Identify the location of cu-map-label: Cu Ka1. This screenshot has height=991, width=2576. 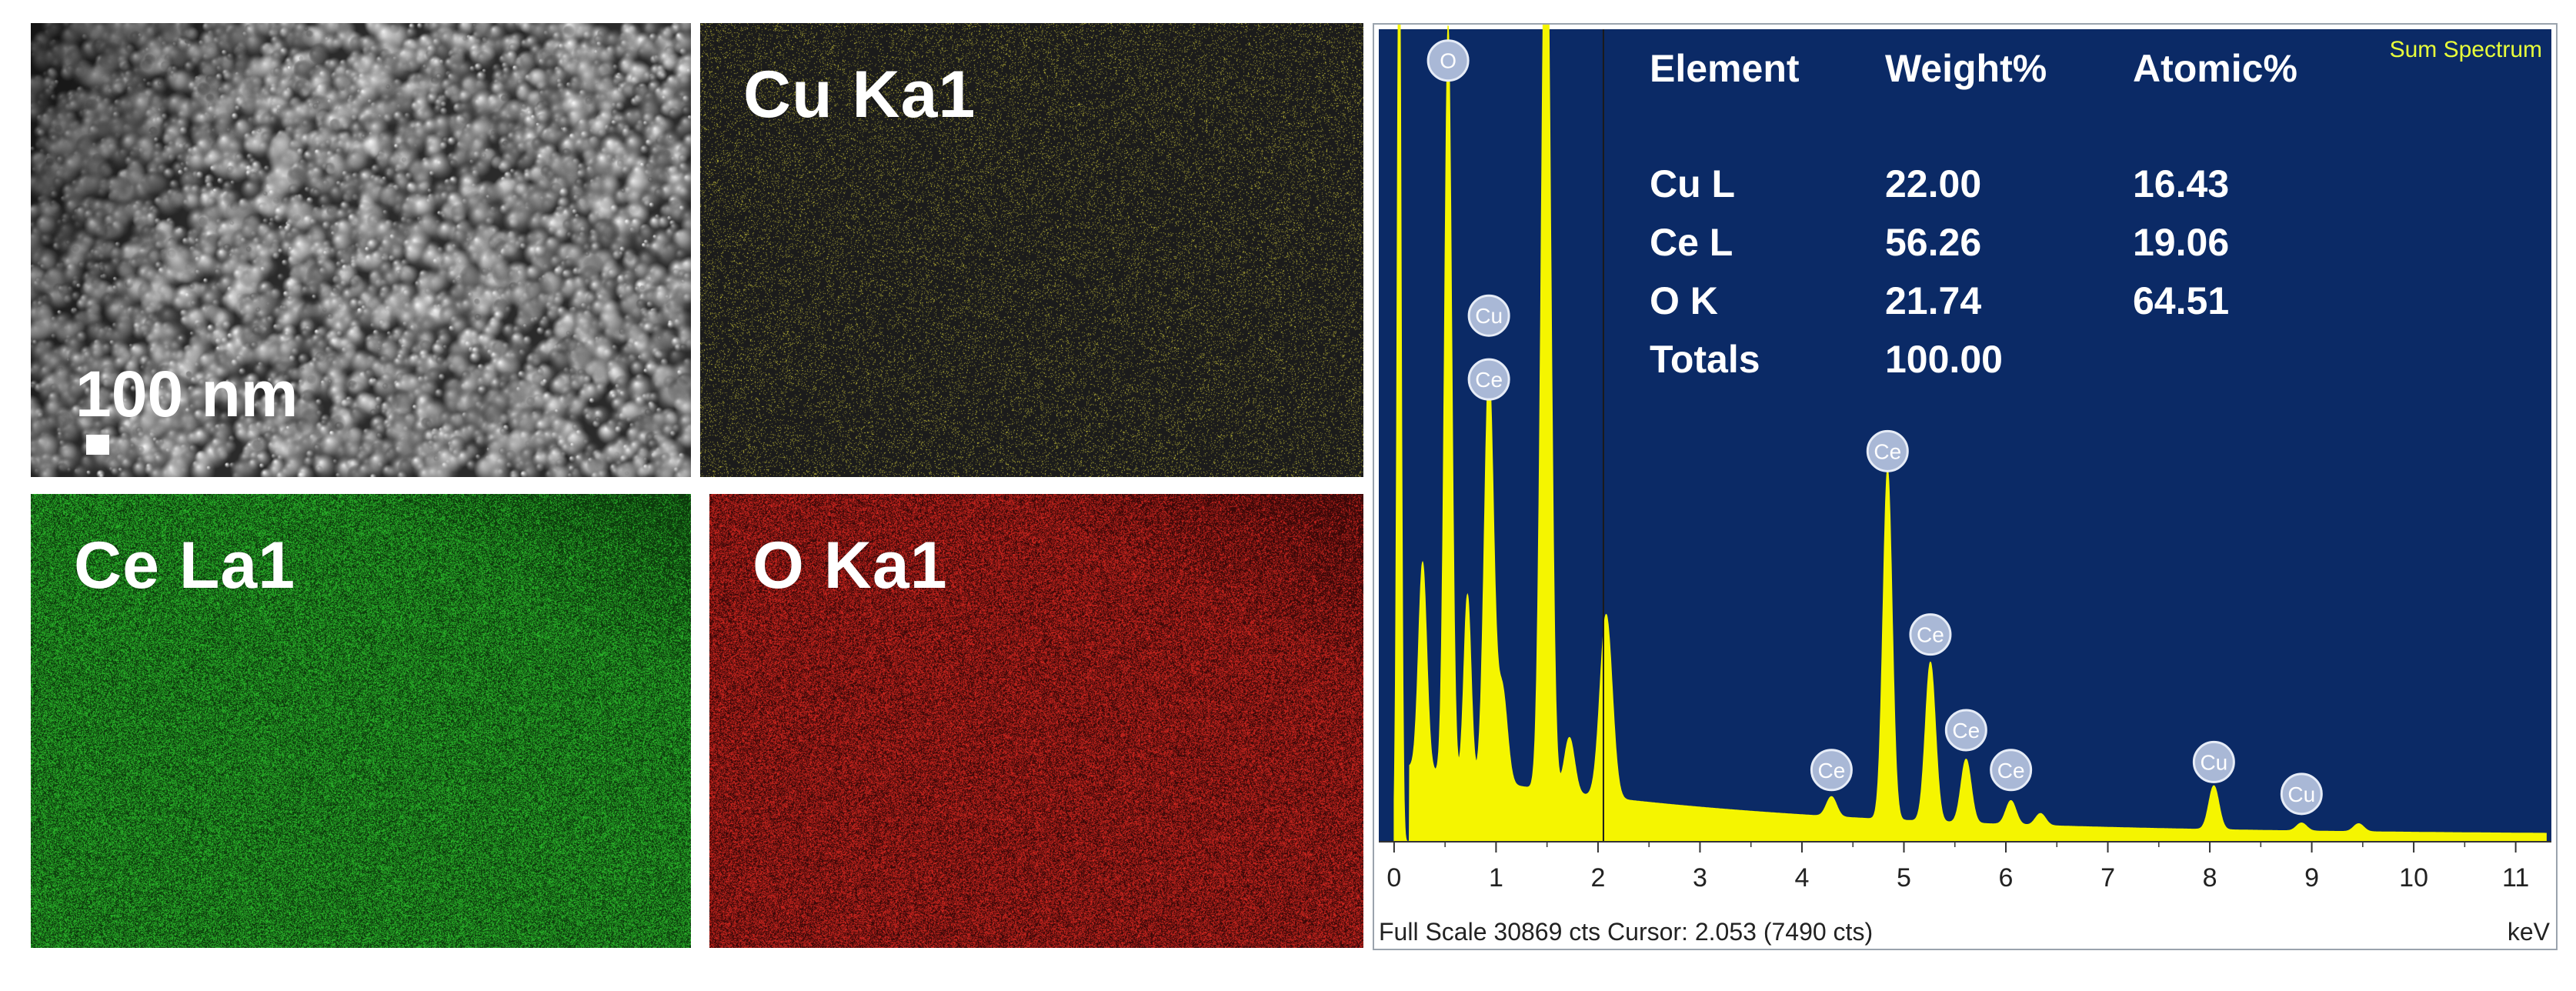
(860, 95).